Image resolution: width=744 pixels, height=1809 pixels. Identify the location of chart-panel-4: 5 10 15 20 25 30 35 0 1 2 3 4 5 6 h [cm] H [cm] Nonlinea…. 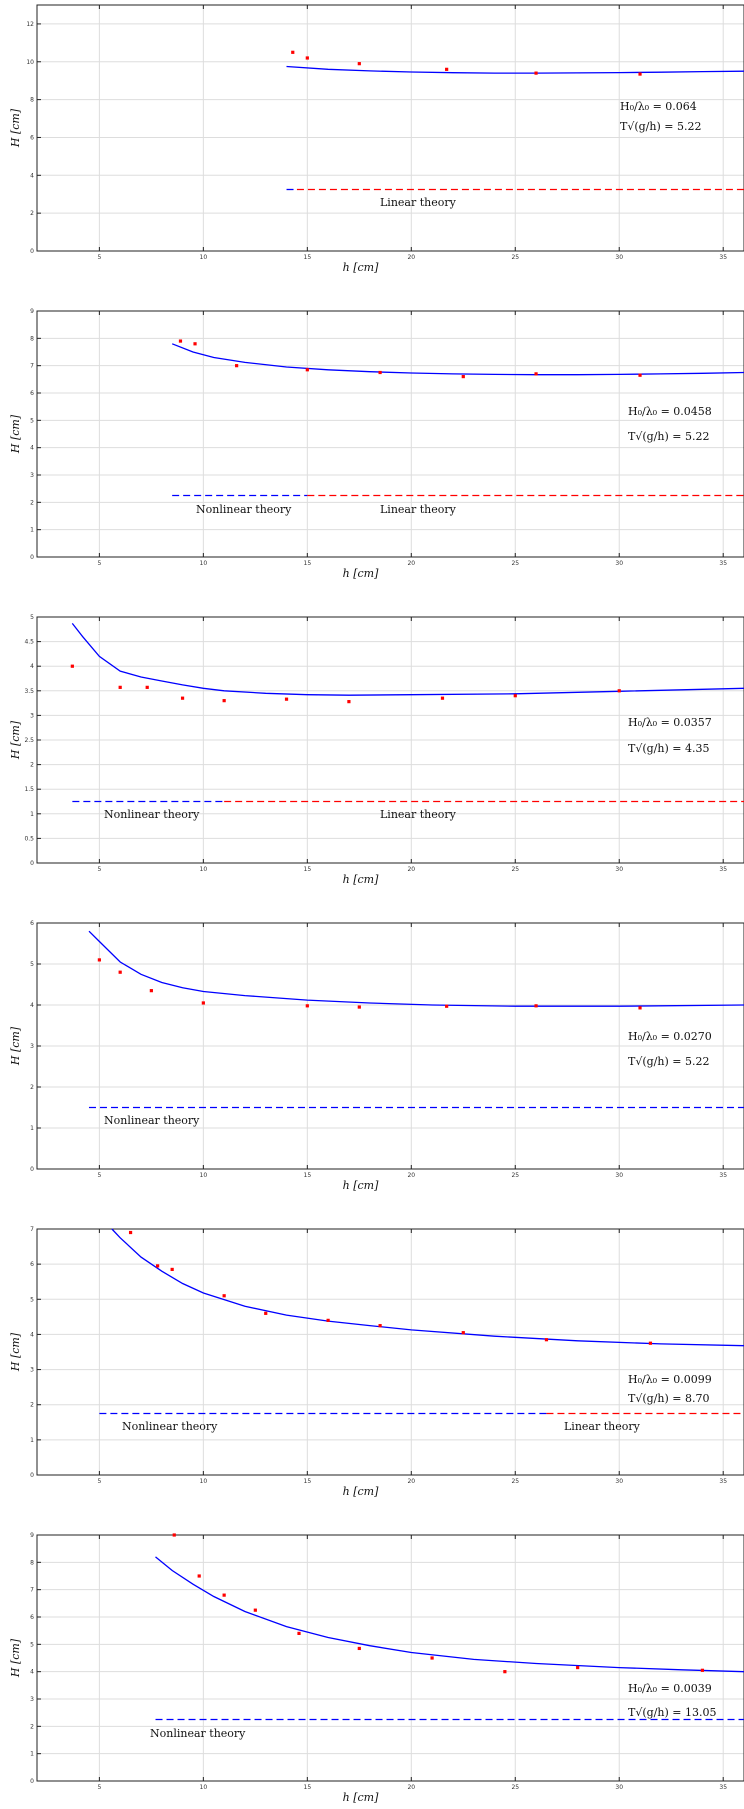
(376, 1056).